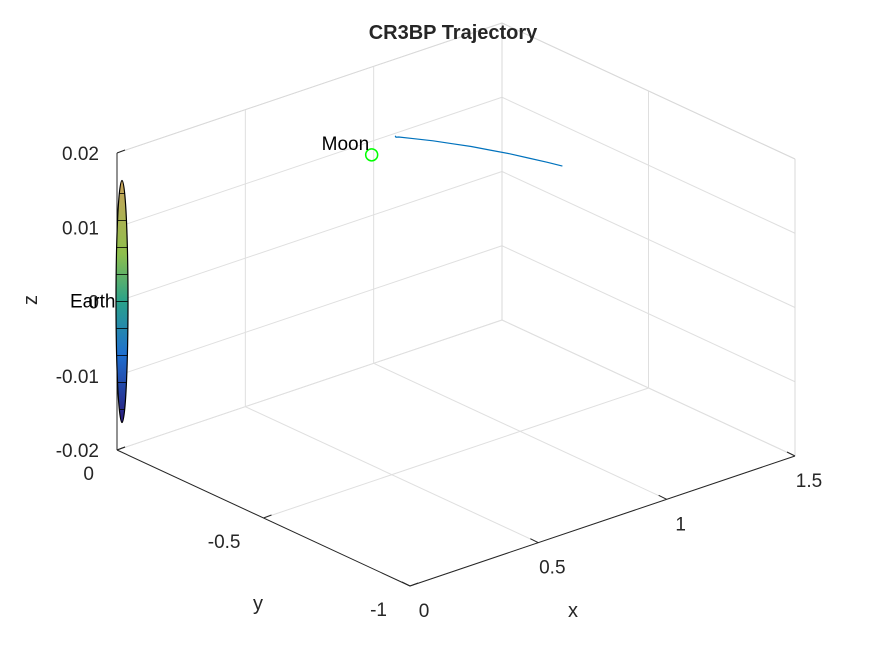 The width and height of the screenshot is (875, 656). What do you see at coordinates (346, 144) in the screenshot?
I see `moon-label: Moon` at bounding box center [346, 144].